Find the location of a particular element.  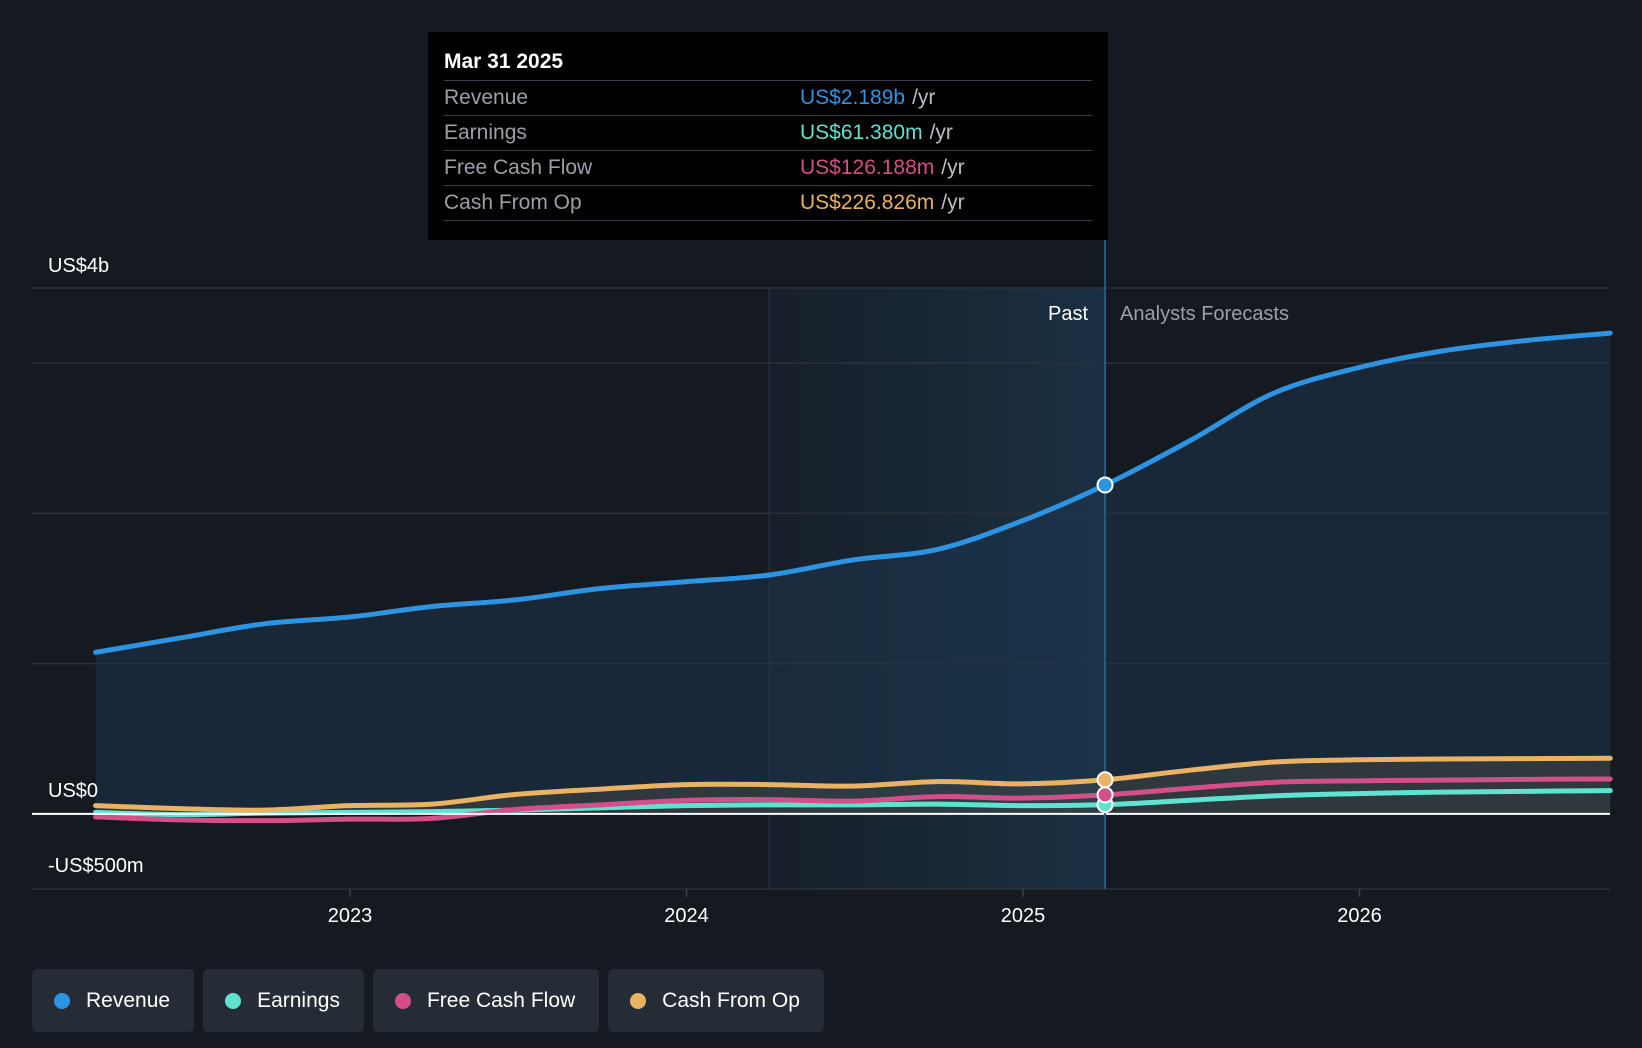

tooltip-name: Revenue is located at coordinates (486, 97).